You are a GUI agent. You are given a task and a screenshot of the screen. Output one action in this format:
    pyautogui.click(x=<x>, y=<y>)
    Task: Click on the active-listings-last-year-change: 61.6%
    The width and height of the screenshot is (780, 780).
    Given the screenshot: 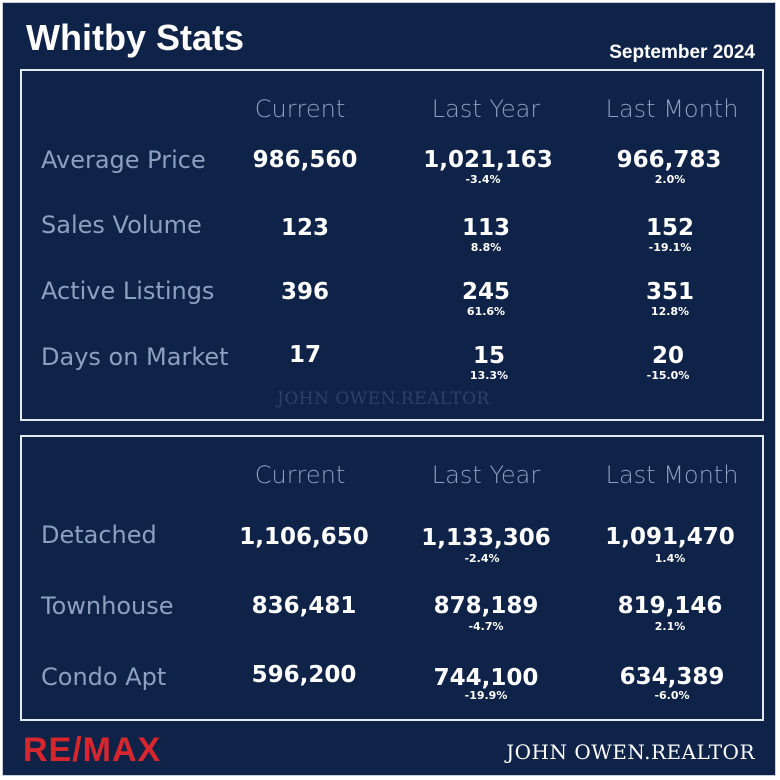 What is the action you would take?
    pyautogui.click(x=486, y=311)
    